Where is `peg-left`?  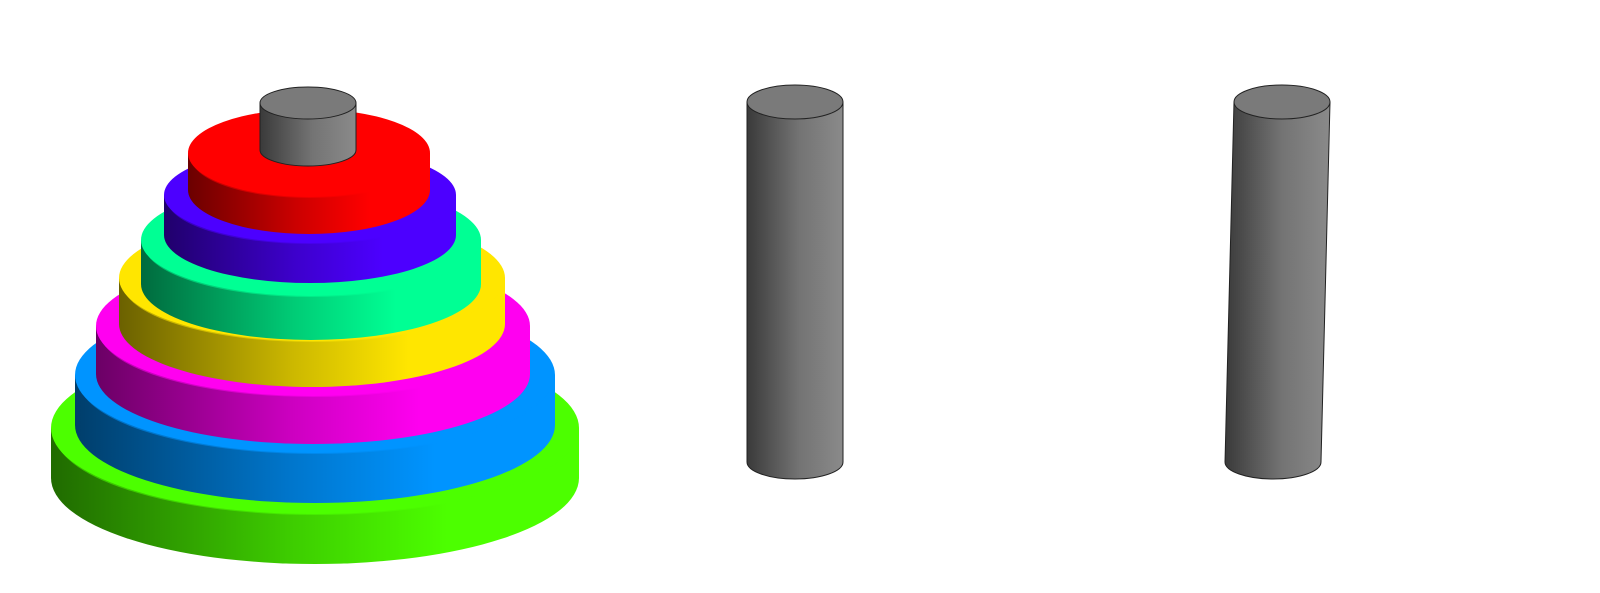 peg-left is located at coordinates (308, 126).